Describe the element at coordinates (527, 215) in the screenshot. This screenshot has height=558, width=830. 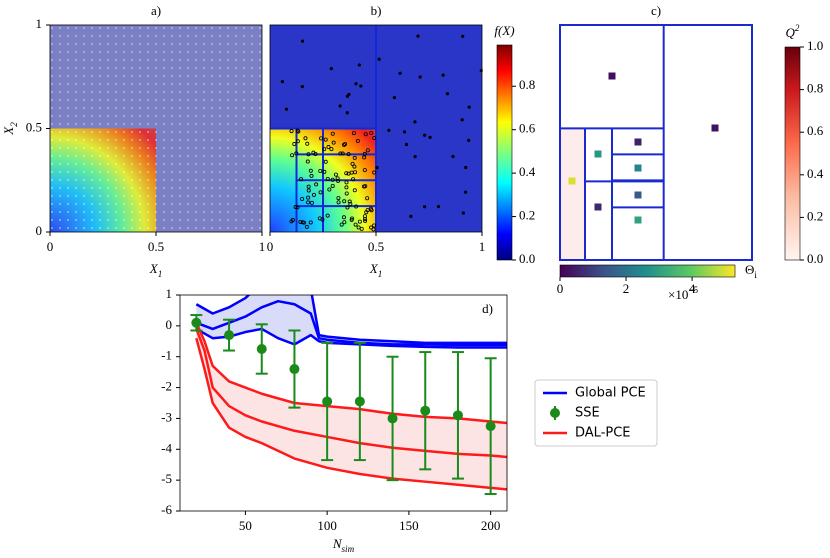
I see `colorbar-tick-label: 0.2` at that location.